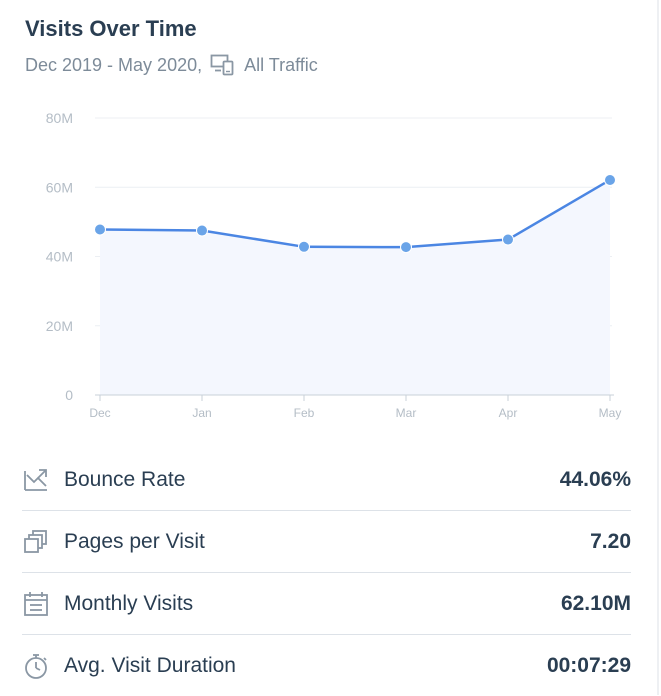 Image resolution: width=661 pixels, height=696 pixels. What do you see at coordinates (610, 541) in the screenshot?
I see `metric-value: 7.20` at bounding box center [610, 541].